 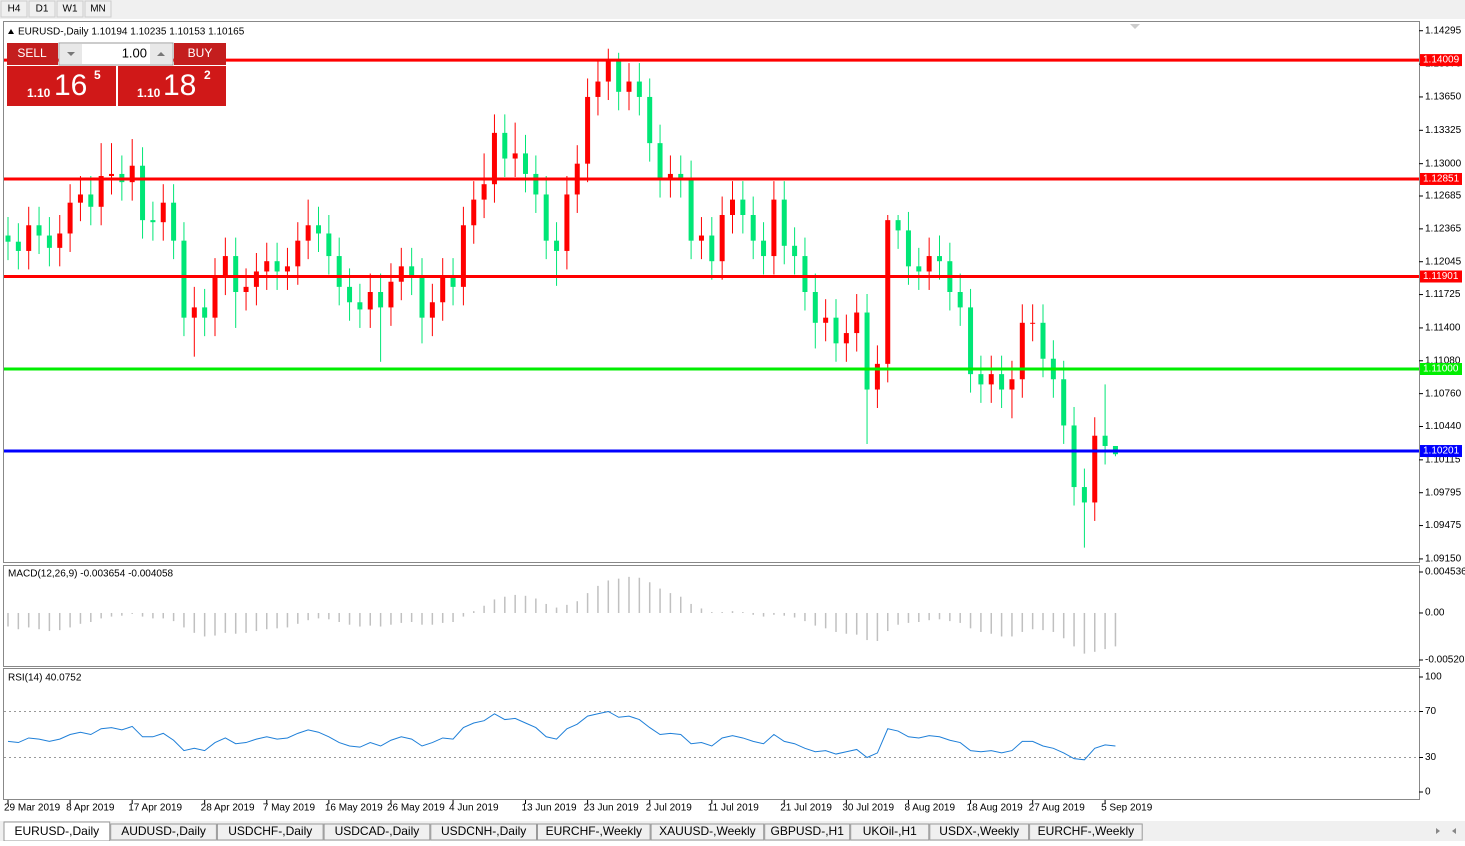 What do you see at coordinates (134, 52) in the screenshot?
I see `lot-value: 1.00` at bounding box center [134, 52].